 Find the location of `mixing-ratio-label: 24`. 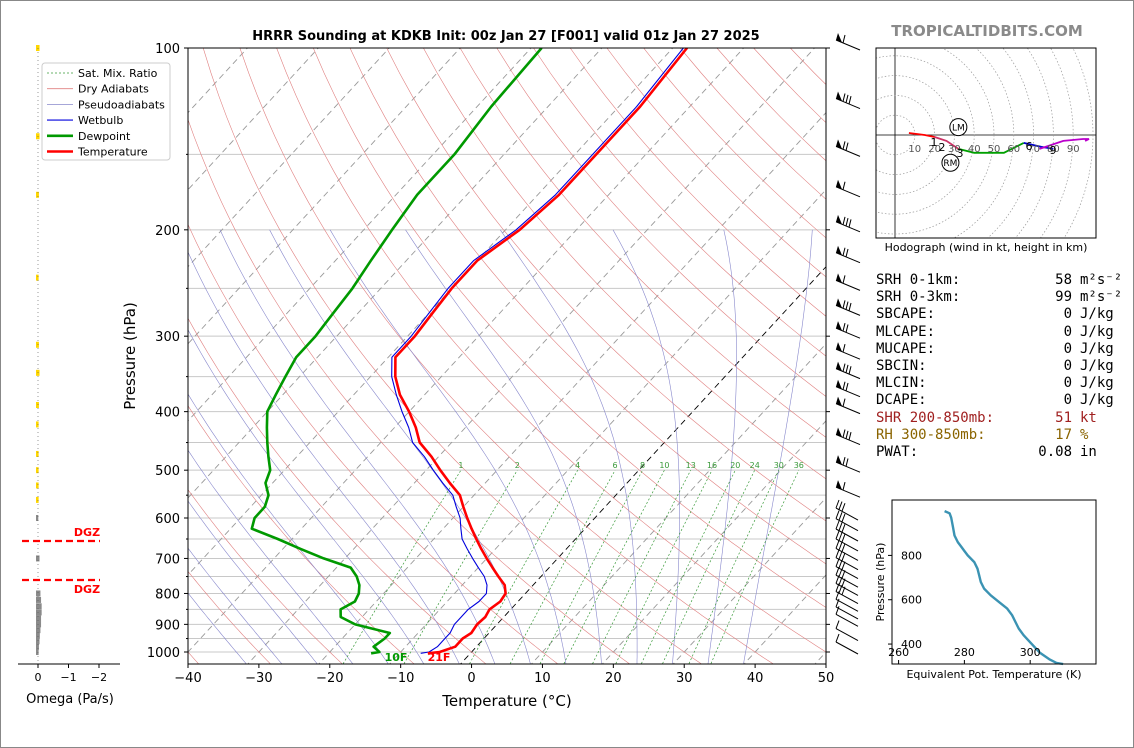

mixing-ratio-label: 24 is located at coordinates (755, 465).